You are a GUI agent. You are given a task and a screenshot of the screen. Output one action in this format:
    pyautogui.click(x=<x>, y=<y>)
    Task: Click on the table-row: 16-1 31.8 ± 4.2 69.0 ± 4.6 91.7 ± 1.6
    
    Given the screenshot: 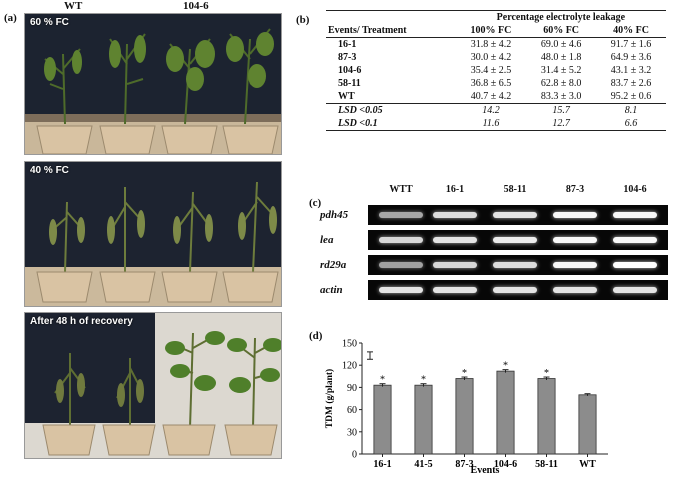 What is the action you would take?
    pyautogui.click(x=496, y=45)
    